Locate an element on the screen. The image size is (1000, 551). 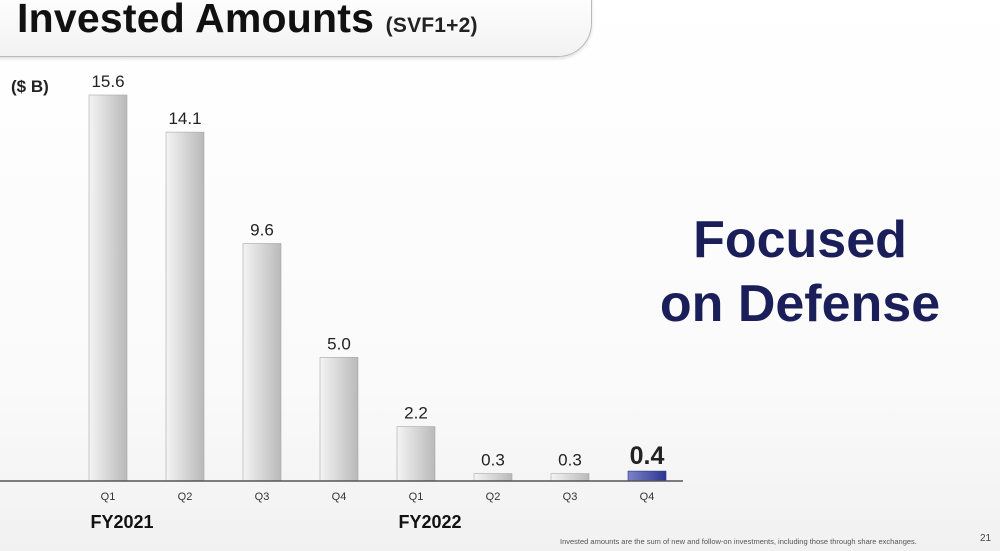
tick-label-7: Q3 is located at coordinates (570, 497).